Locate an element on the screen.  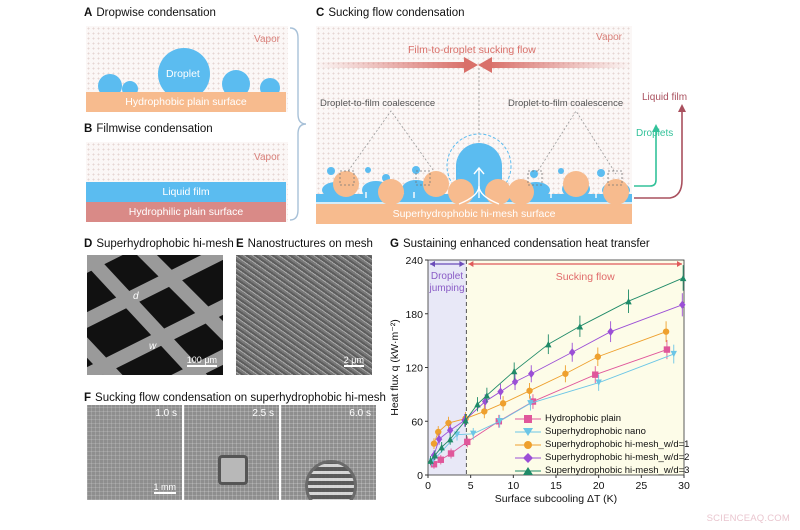
panel-a-title: A Dropwise condensation is located at coordinates (150, 13).